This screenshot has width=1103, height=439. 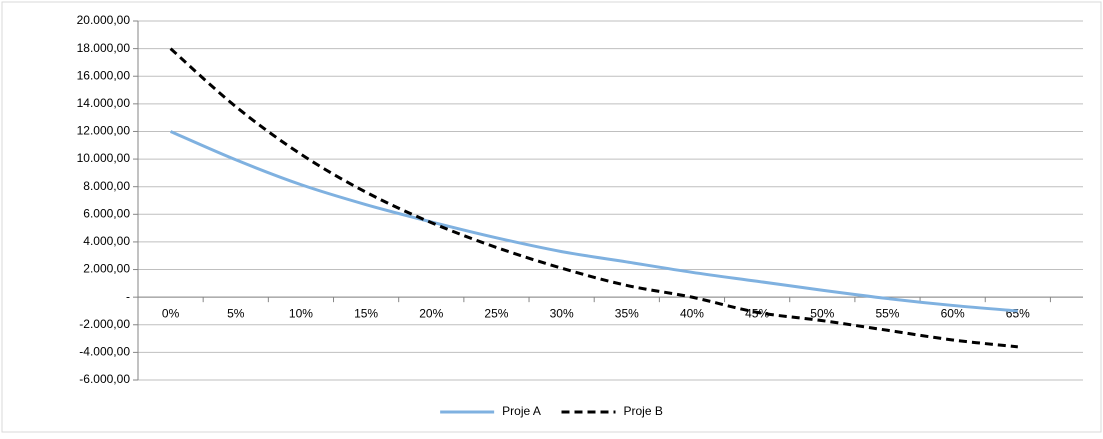 What do you see at coordinates (521, 411) in the screenshot?
I see `legend-label: Proje A` at bounding box center [521, 411].